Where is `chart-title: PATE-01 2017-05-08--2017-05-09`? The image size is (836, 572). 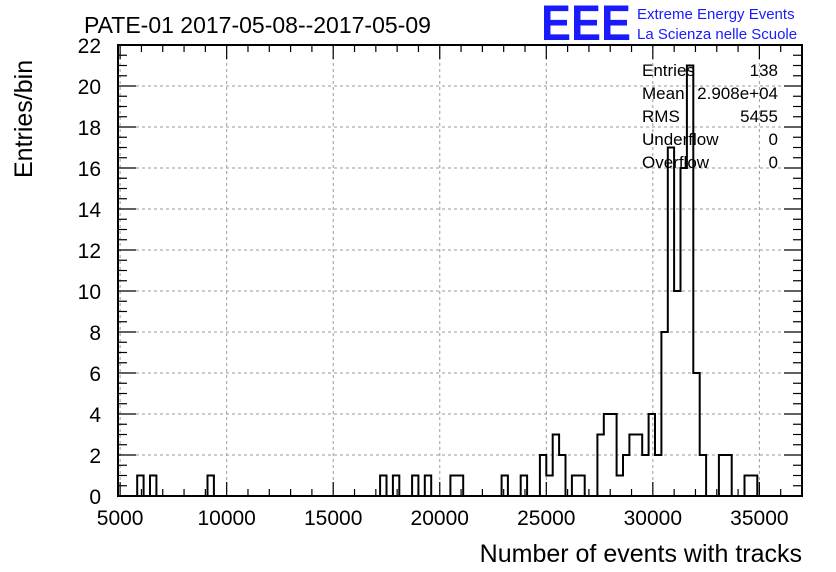 chart-title: PATE-01 2017-05-08--2017-05-09 is located at coordinates (257, 25).